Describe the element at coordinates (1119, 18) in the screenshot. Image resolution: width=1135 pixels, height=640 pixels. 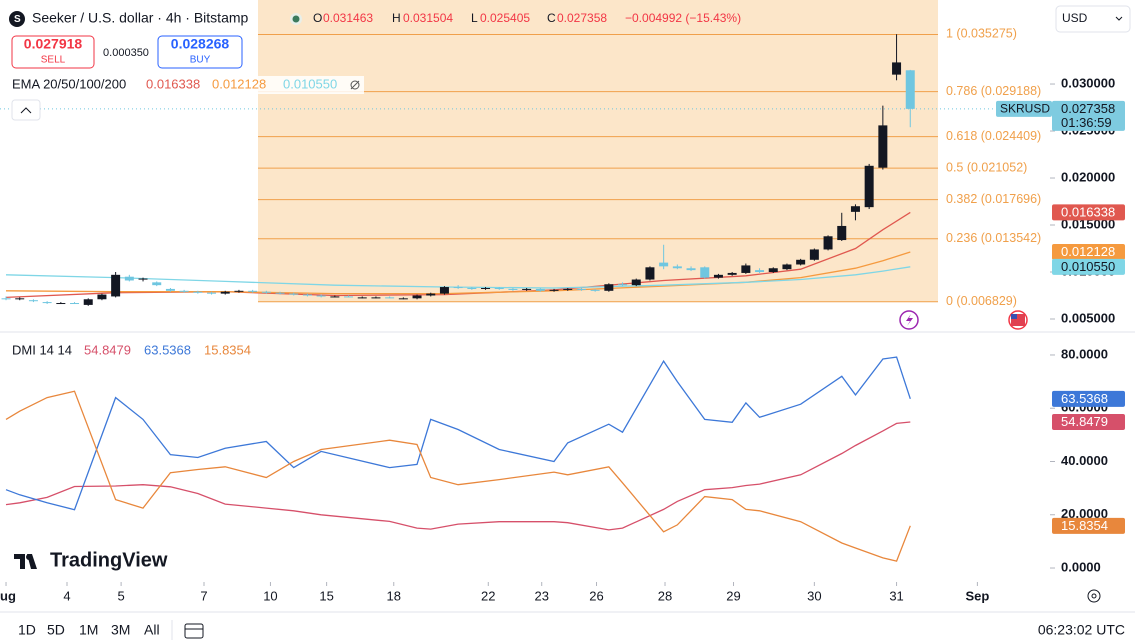
I see `chevron` at that location.